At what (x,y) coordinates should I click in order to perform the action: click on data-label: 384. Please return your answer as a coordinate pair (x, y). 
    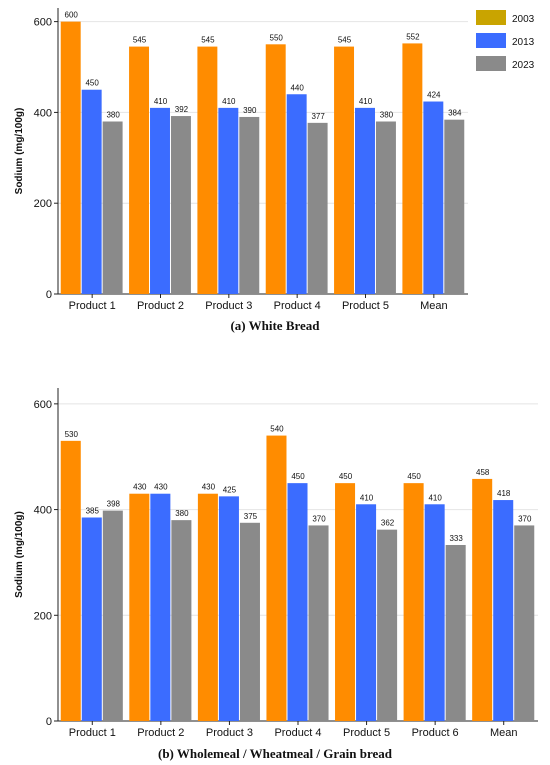
    Looking at the image, I should click on (455, 113).